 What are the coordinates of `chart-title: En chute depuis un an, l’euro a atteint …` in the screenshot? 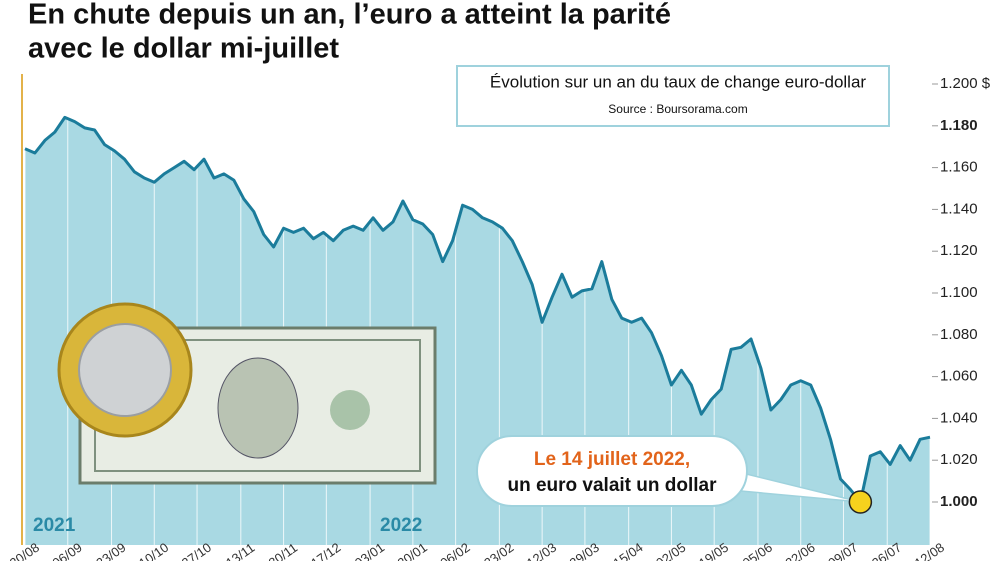 It's located at (349, 15).